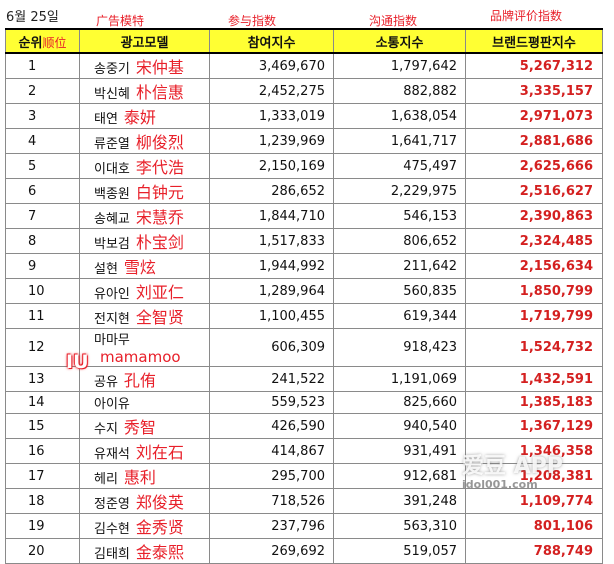  Describe the element at coordinates (271, 41) in the screenshot. I see `header-participation: 참여지수` at that location.